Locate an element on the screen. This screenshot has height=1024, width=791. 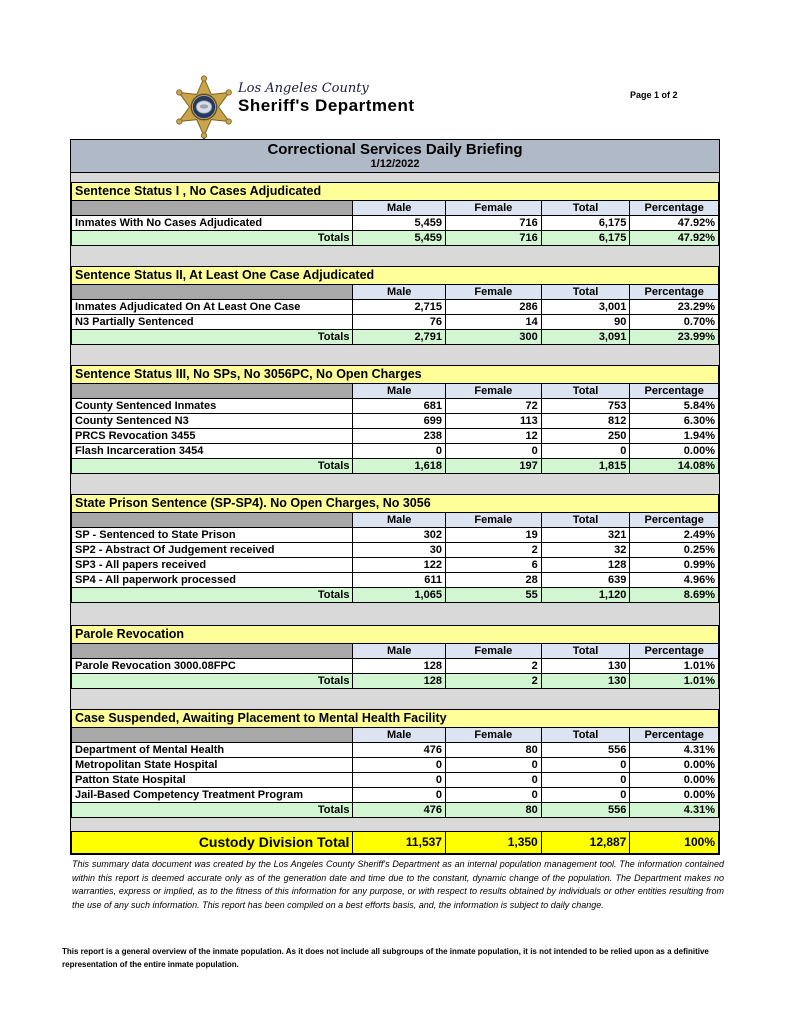
female-value: 113 is located at coordinates (493, 421).